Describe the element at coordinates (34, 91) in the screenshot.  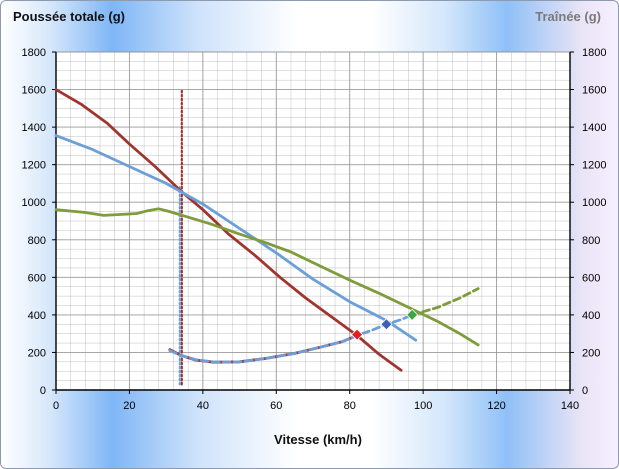
I see `y-tick-label: 1600` at that location.